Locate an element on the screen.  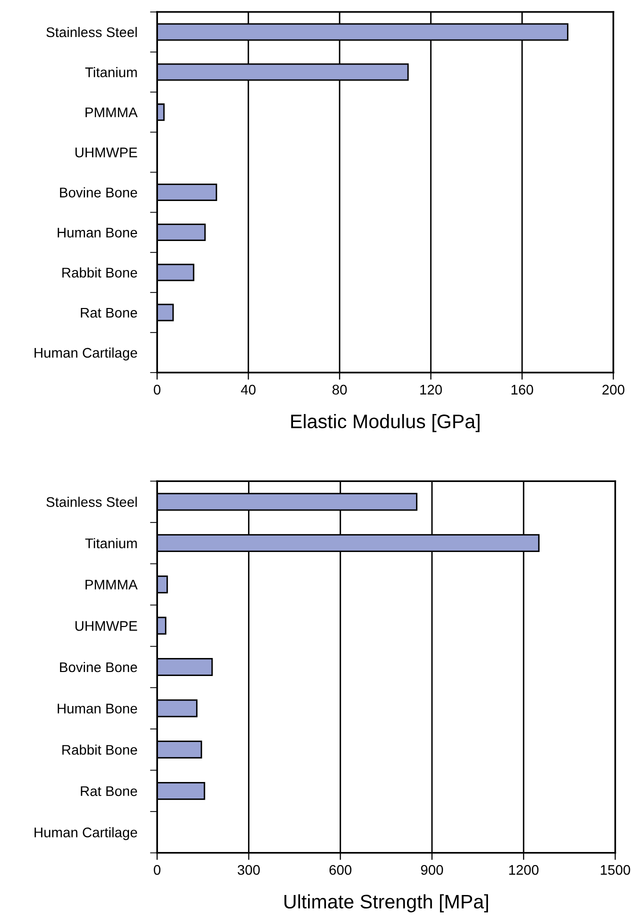
x-tick-label: 300 is located at coordinates (249, 870).